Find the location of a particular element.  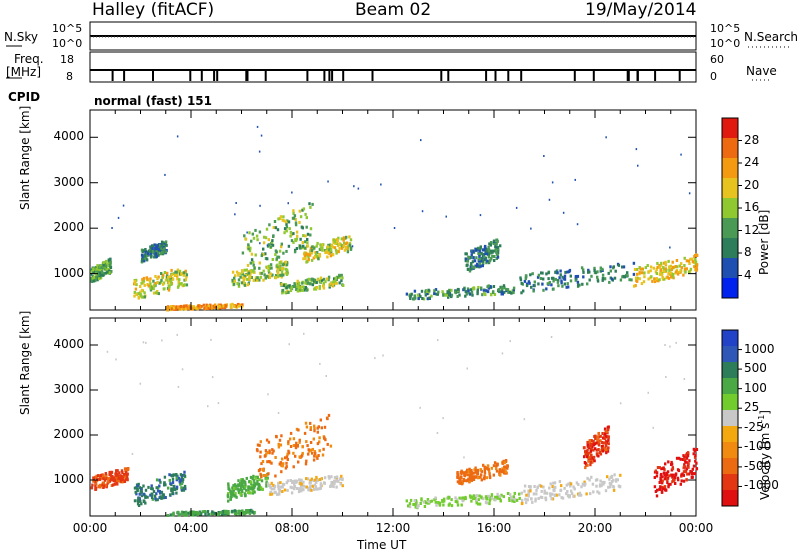

xtick-label: 04:00 is located at coordinates (191, 528).